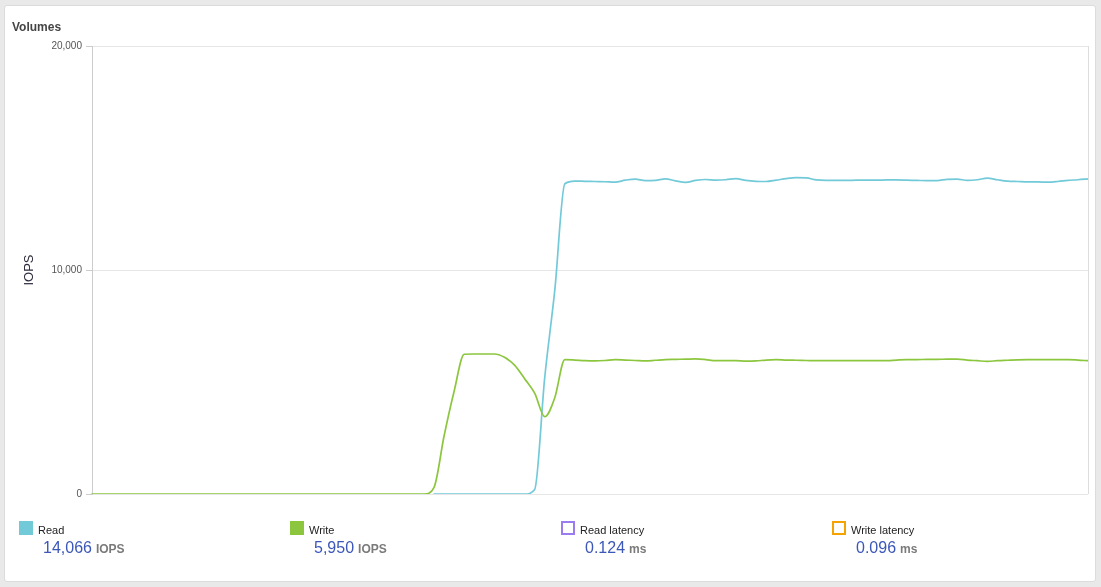 This screenshot has height=587, width=1101. What do you see at coordinates (84, 547) in the screenshot?
I see `text: 14,066 IOPS` at bounding box center [84, 547].